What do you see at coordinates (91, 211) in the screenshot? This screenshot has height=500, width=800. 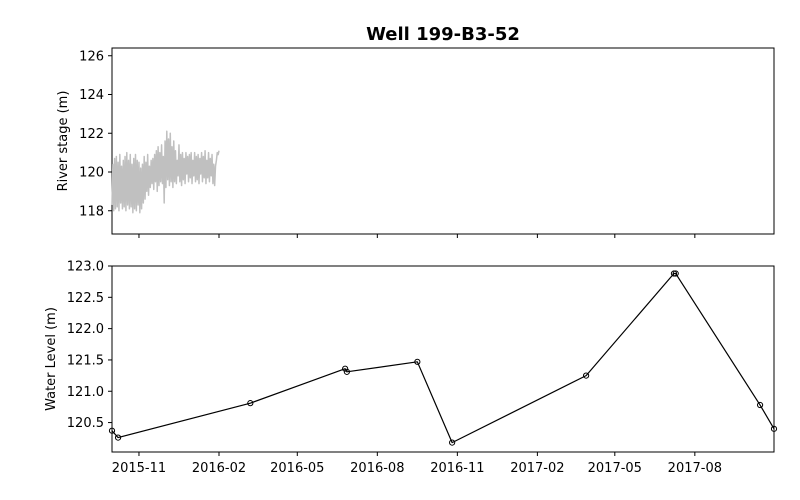 I see `y-tick-label: 118` at bounding box center [91, 211].